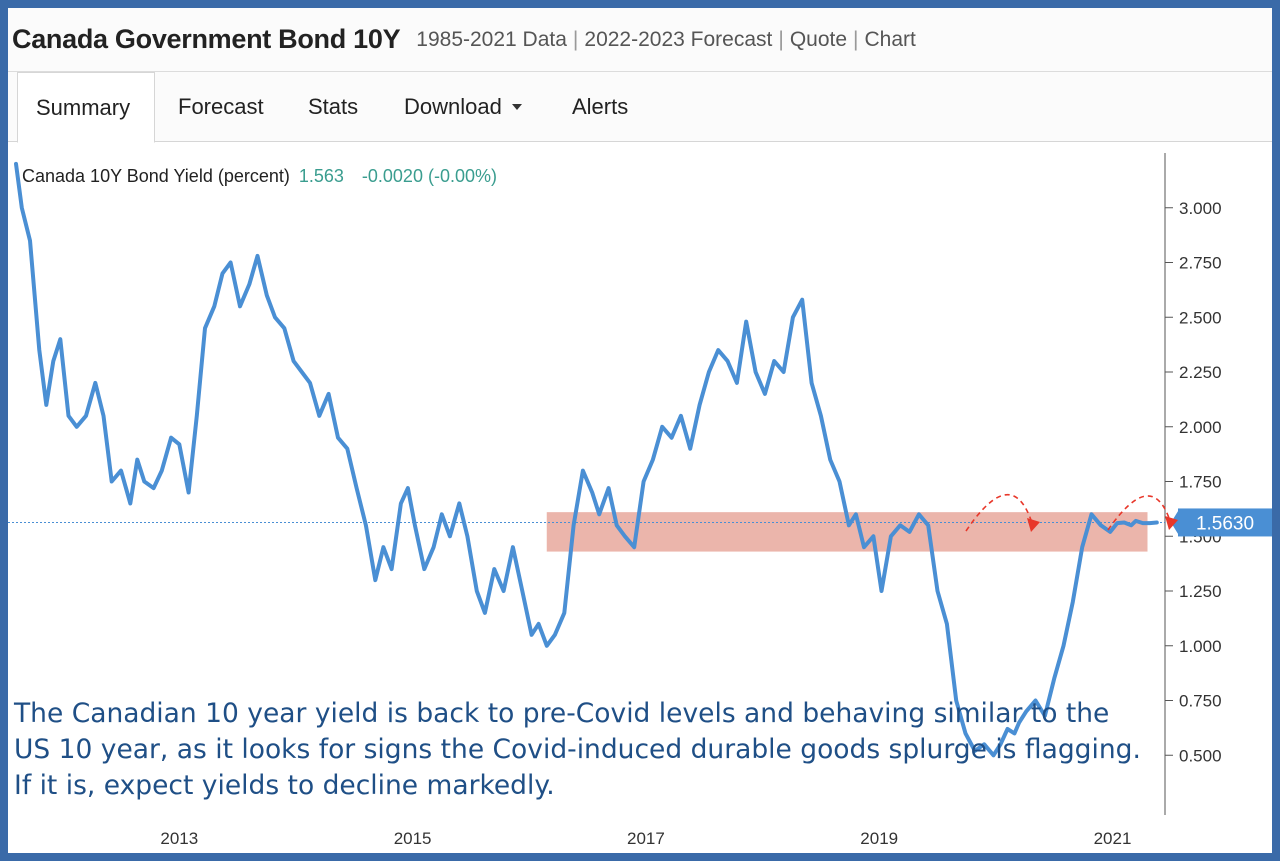 The width and height of the screenshot is (1280, 861). Describe the element at coordinates (206, 39) in the screenshot. I see `page-title: Canada Government Bond 10Y` at that location.